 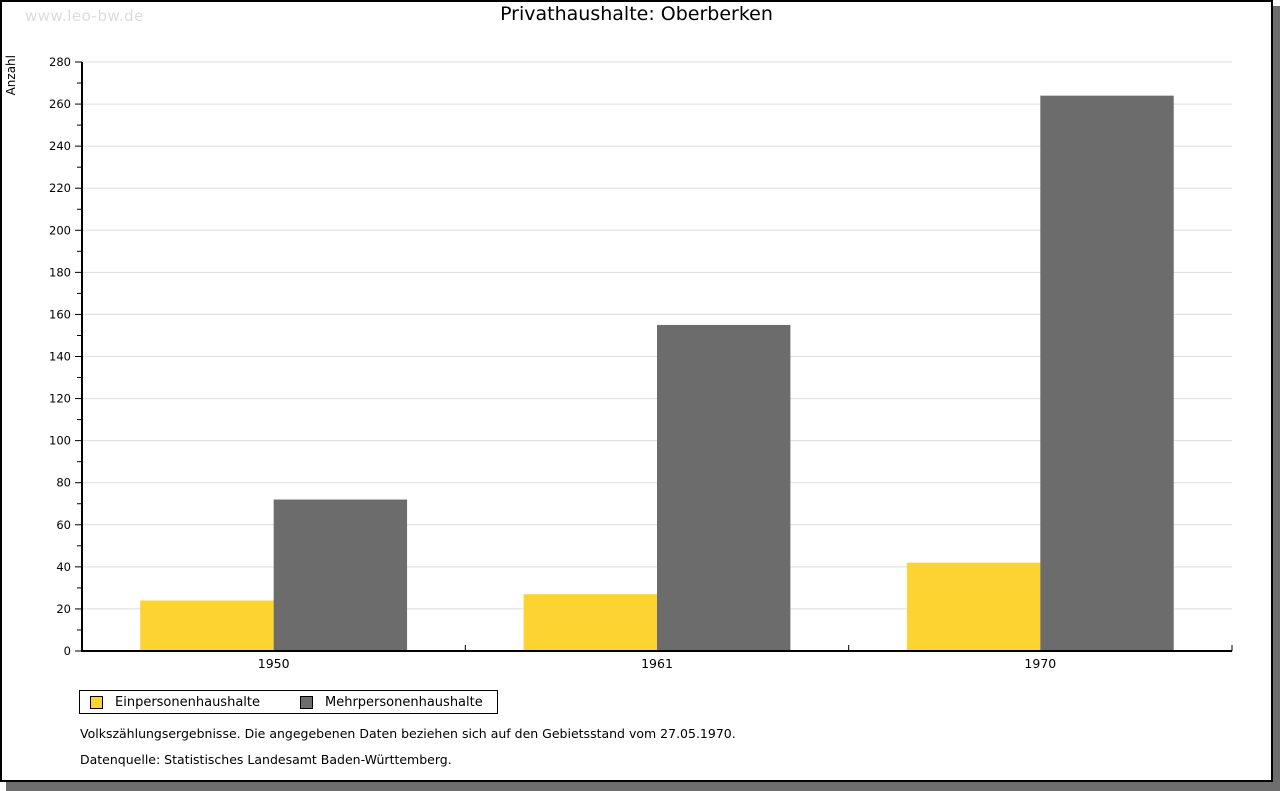 I want to click on watermark: www.leo-bw.de, so click(x=84, y=16).